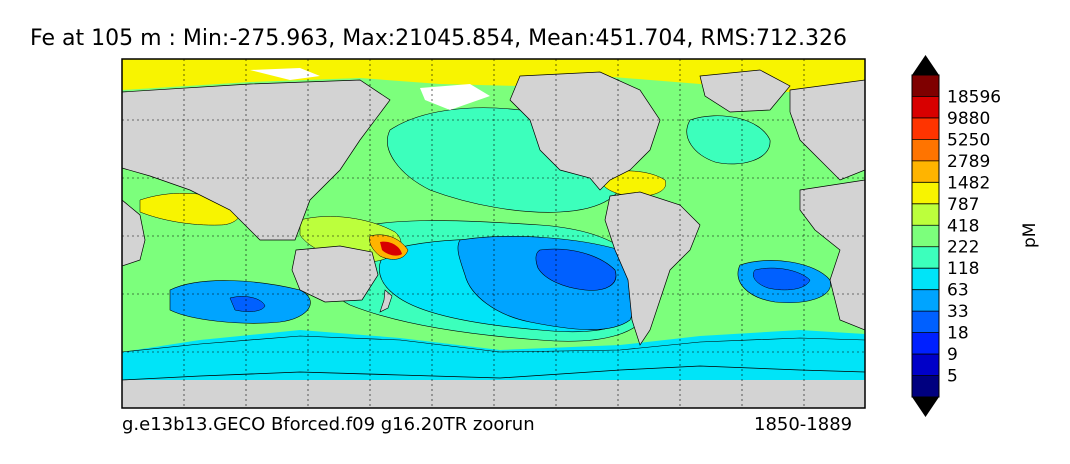 This screenshot has width=1070, height=464. What do you see at coordinates (493, 394) in the screenshot?
I see `antarctica` at bounding box center [493, 394].